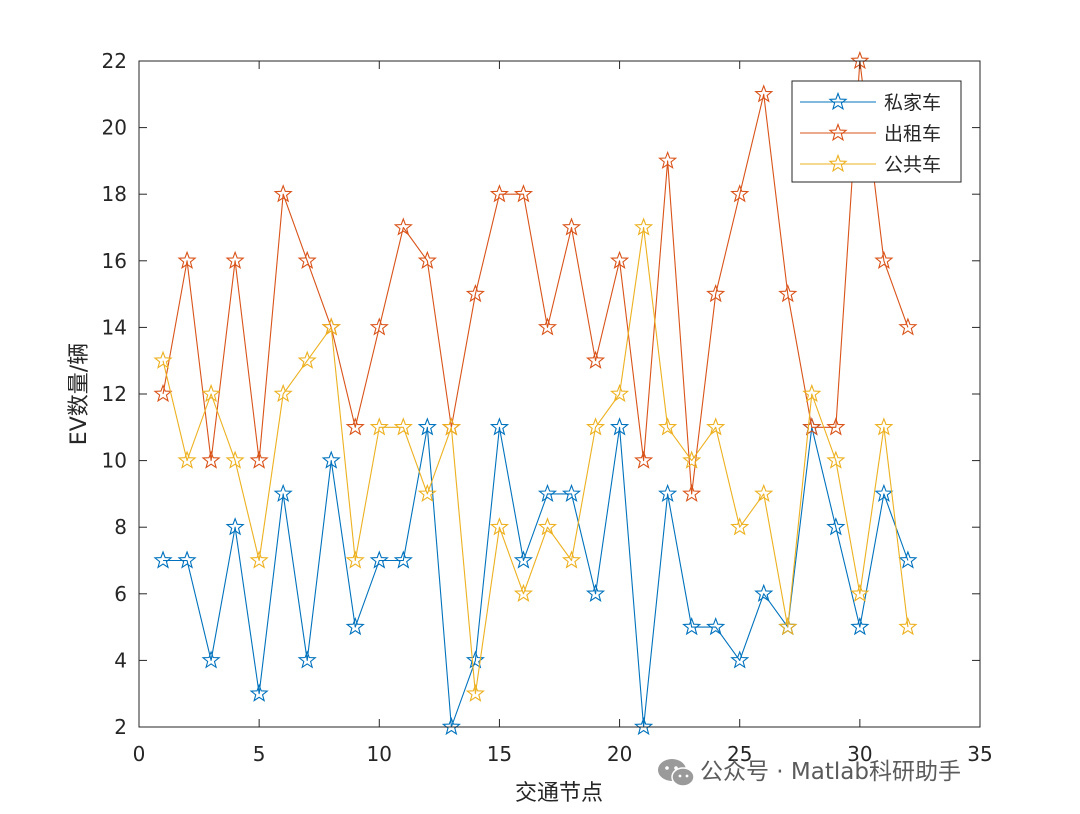 The width and height of the screenshot is (1080, 814). I want to click on y-tick-label: 10, so click(114, 461).